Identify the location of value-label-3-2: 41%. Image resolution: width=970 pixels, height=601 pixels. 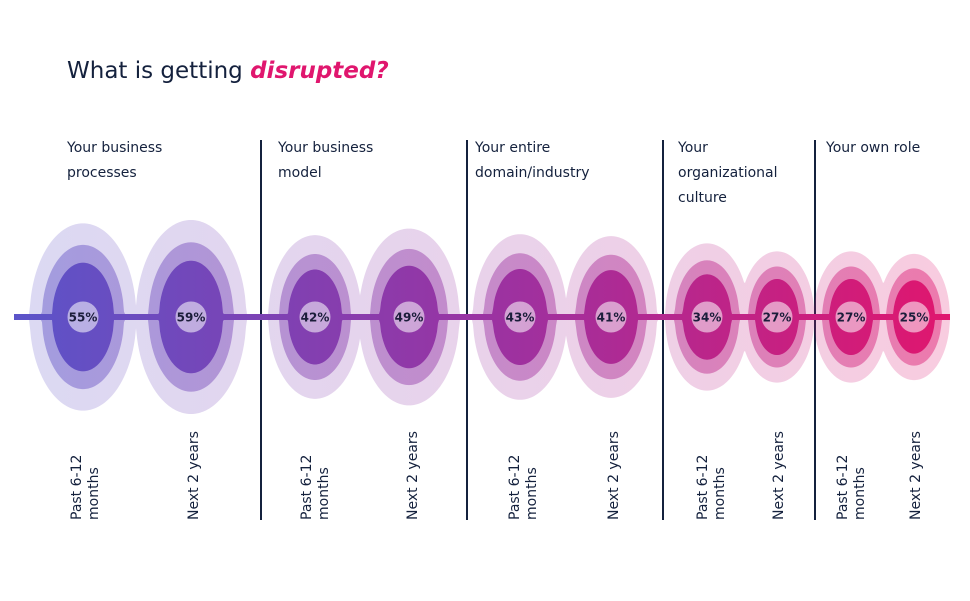
(611, 318).